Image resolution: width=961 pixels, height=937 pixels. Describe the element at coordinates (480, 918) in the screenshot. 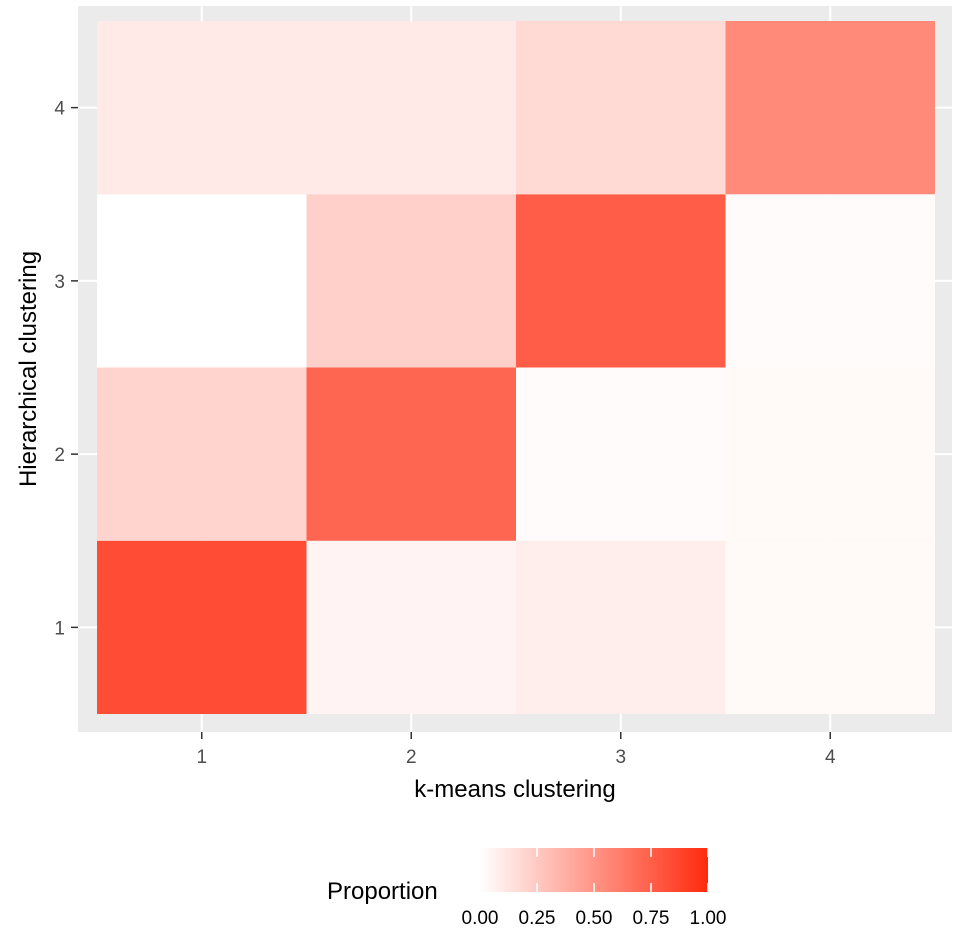

I see `legend-tick-label-0: 0.00` at that location.